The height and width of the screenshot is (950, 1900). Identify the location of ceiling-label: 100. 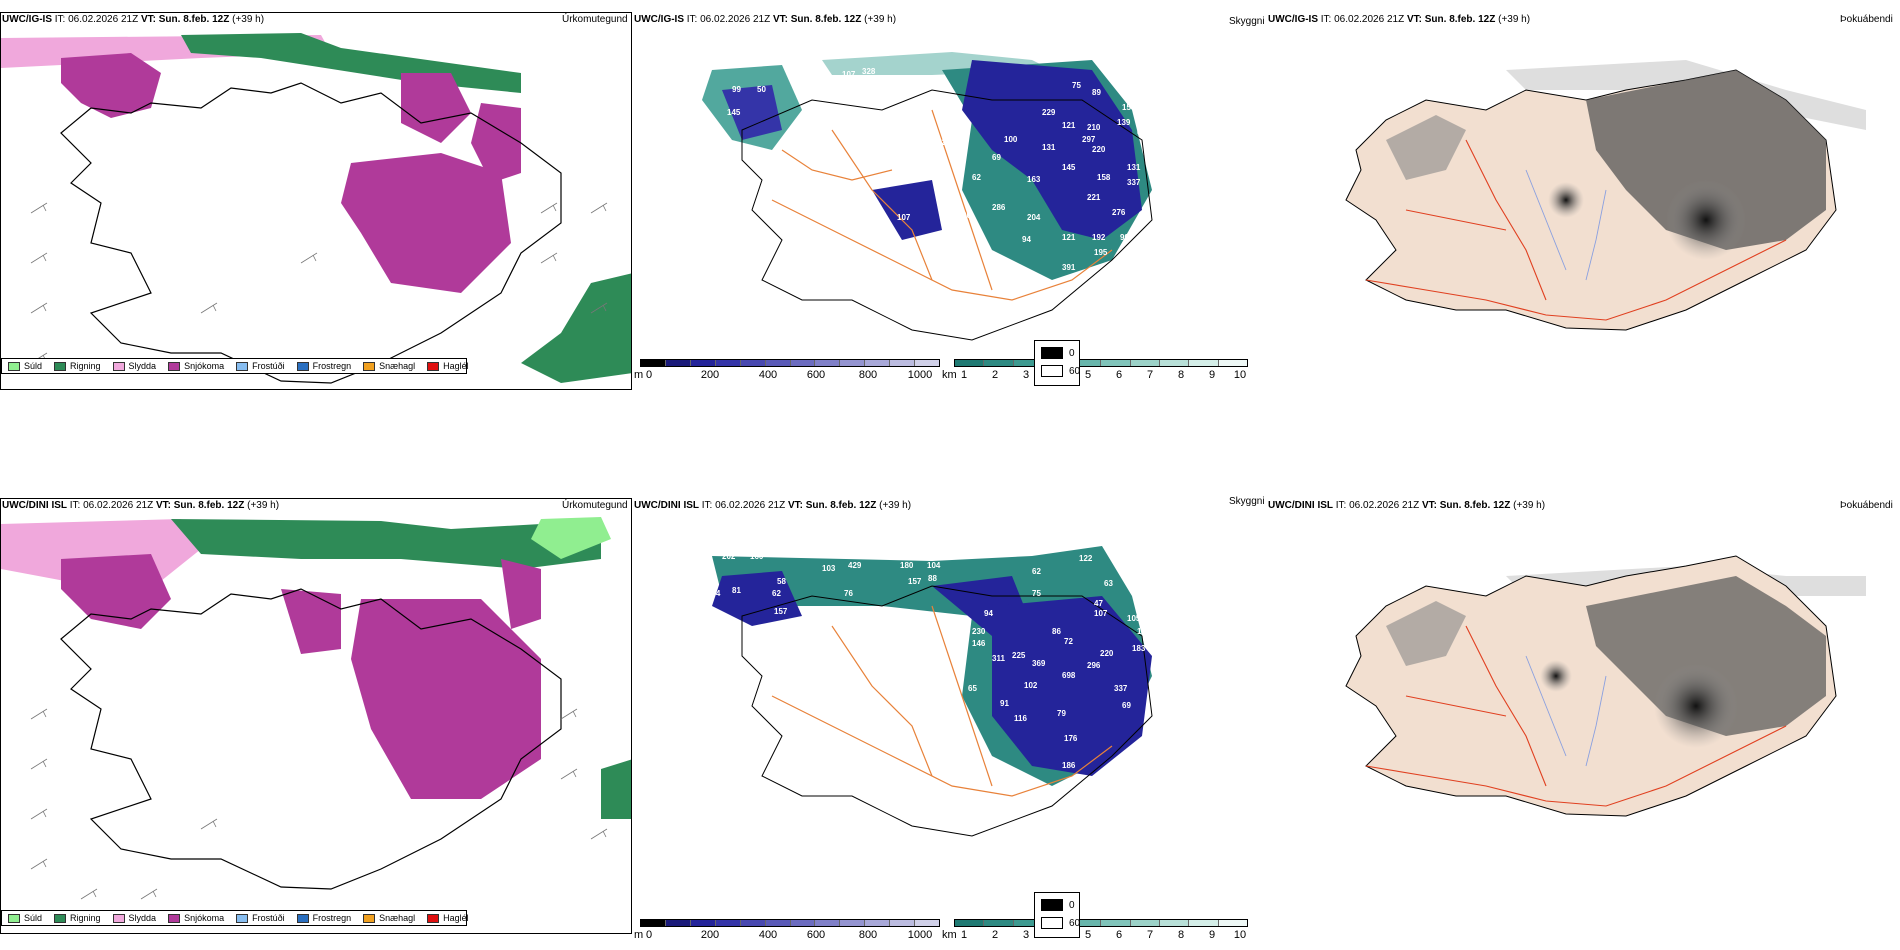
(1011, 139).